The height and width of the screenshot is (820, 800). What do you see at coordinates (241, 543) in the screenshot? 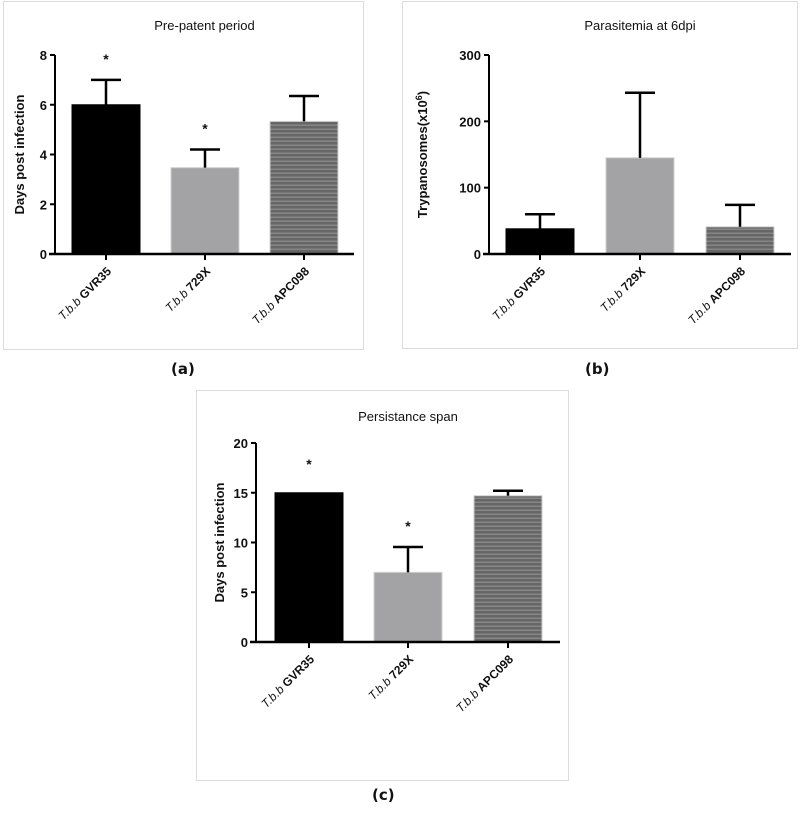
I see `y-tick-label: 10` at bounding box center [241, 543].